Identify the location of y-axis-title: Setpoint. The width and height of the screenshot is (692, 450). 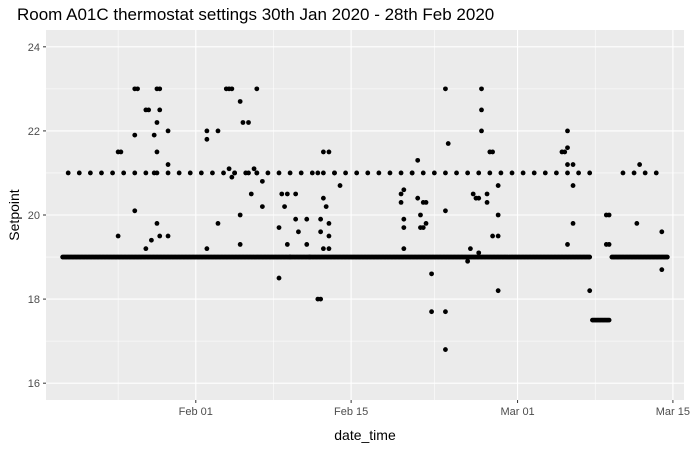
(14, 214).